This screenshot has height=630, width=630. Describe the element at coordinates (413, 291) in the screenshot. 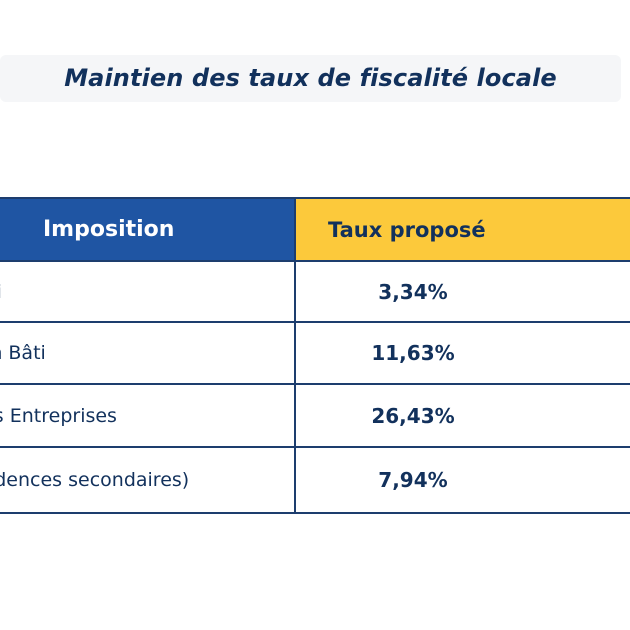

I see `taux-value: 3,34%` at that location.